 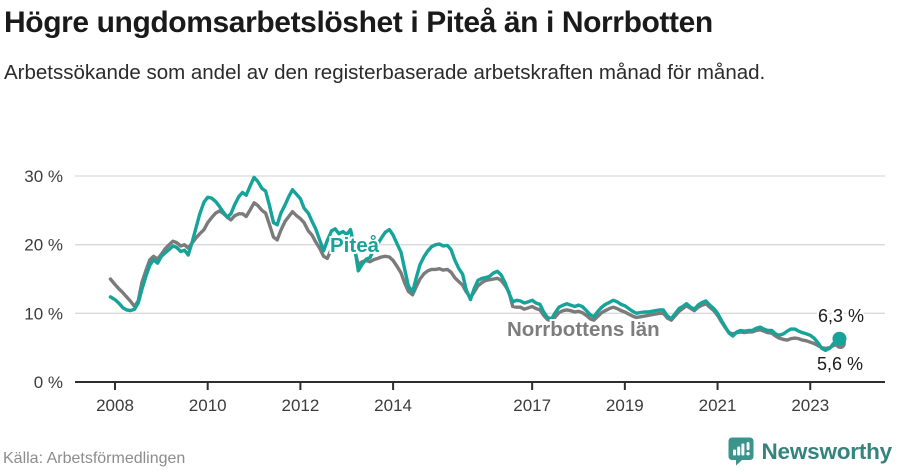 What do you see at coordinates (583, 329) in the screenshot?
I see `chart-annotation: Norrbottens län` at bounding box center [583, 329].